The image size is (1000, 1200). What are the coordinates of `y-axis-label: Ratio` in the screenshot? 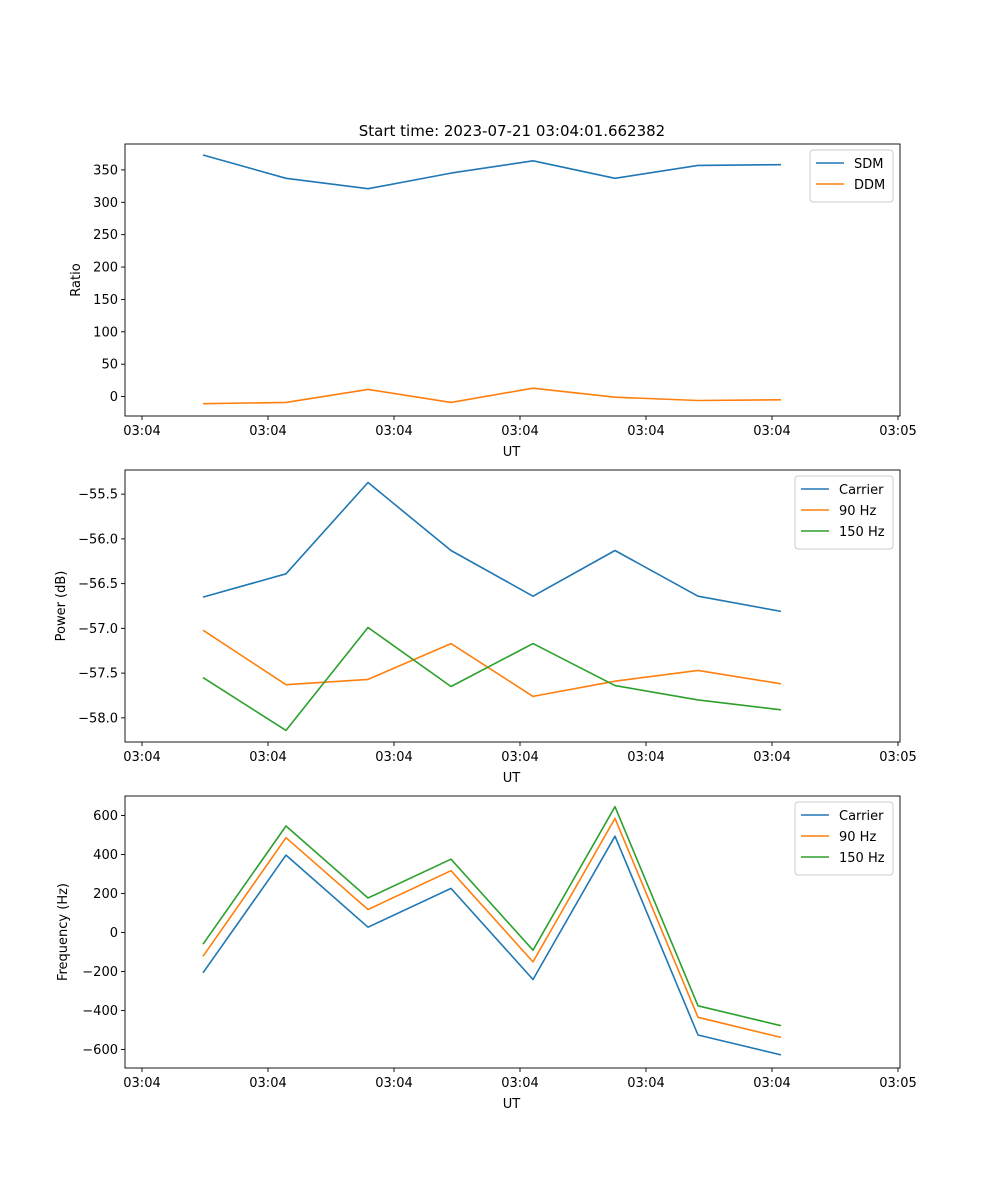 It's located at (76, 279).